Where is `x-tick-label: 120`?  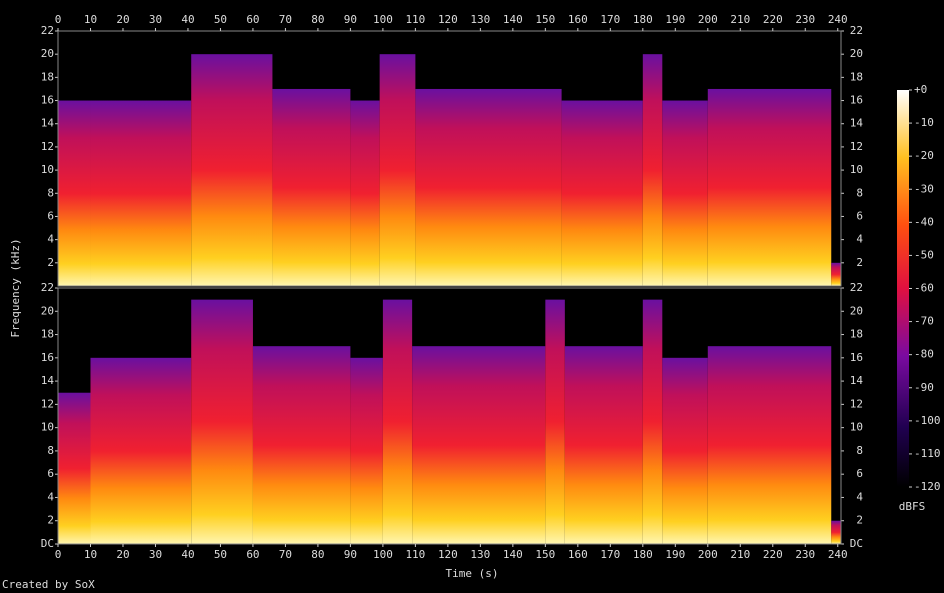 x-tick-label: 120 is located at coordinates (448, 554).